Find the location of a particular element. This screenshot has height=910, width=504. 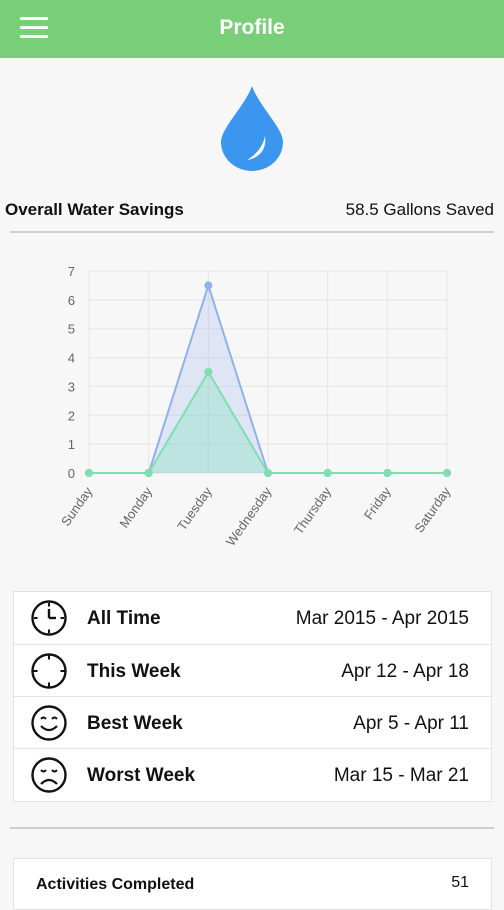

overall-savings-label: Overall Water Savings is located at coordinates (94, 209).